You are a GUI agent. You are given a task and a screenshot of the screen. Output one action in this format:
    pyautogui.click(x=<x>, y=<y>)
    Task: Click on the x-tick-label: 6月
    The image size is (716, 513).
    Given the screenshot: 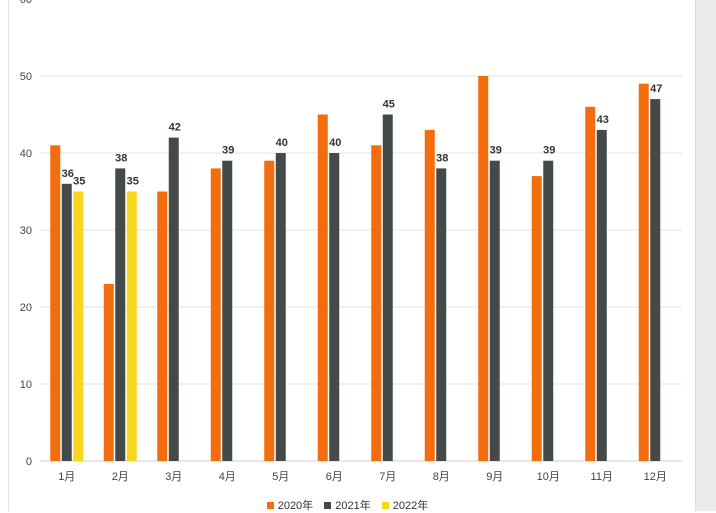 What is the action you would take?
    pyautogui.click(x=334, y=477)
    